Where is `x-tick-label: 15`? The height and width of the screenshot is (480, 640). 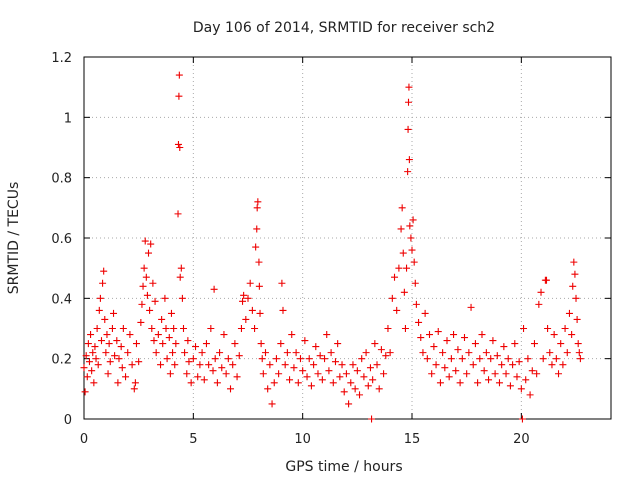 x-tick-label: 15 is located at coordinates (412, 439).